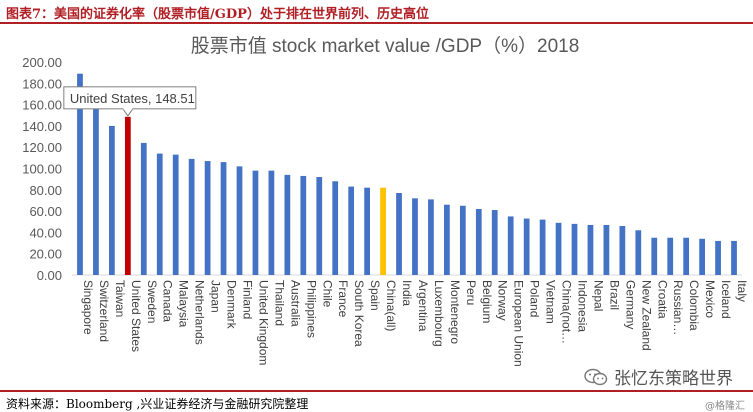 Image resolution: width=753 pixels, height=412 pixels. Describe the element at coordinates (128, 112) in the screenshot. I see `tooltip-pointer` at that location.